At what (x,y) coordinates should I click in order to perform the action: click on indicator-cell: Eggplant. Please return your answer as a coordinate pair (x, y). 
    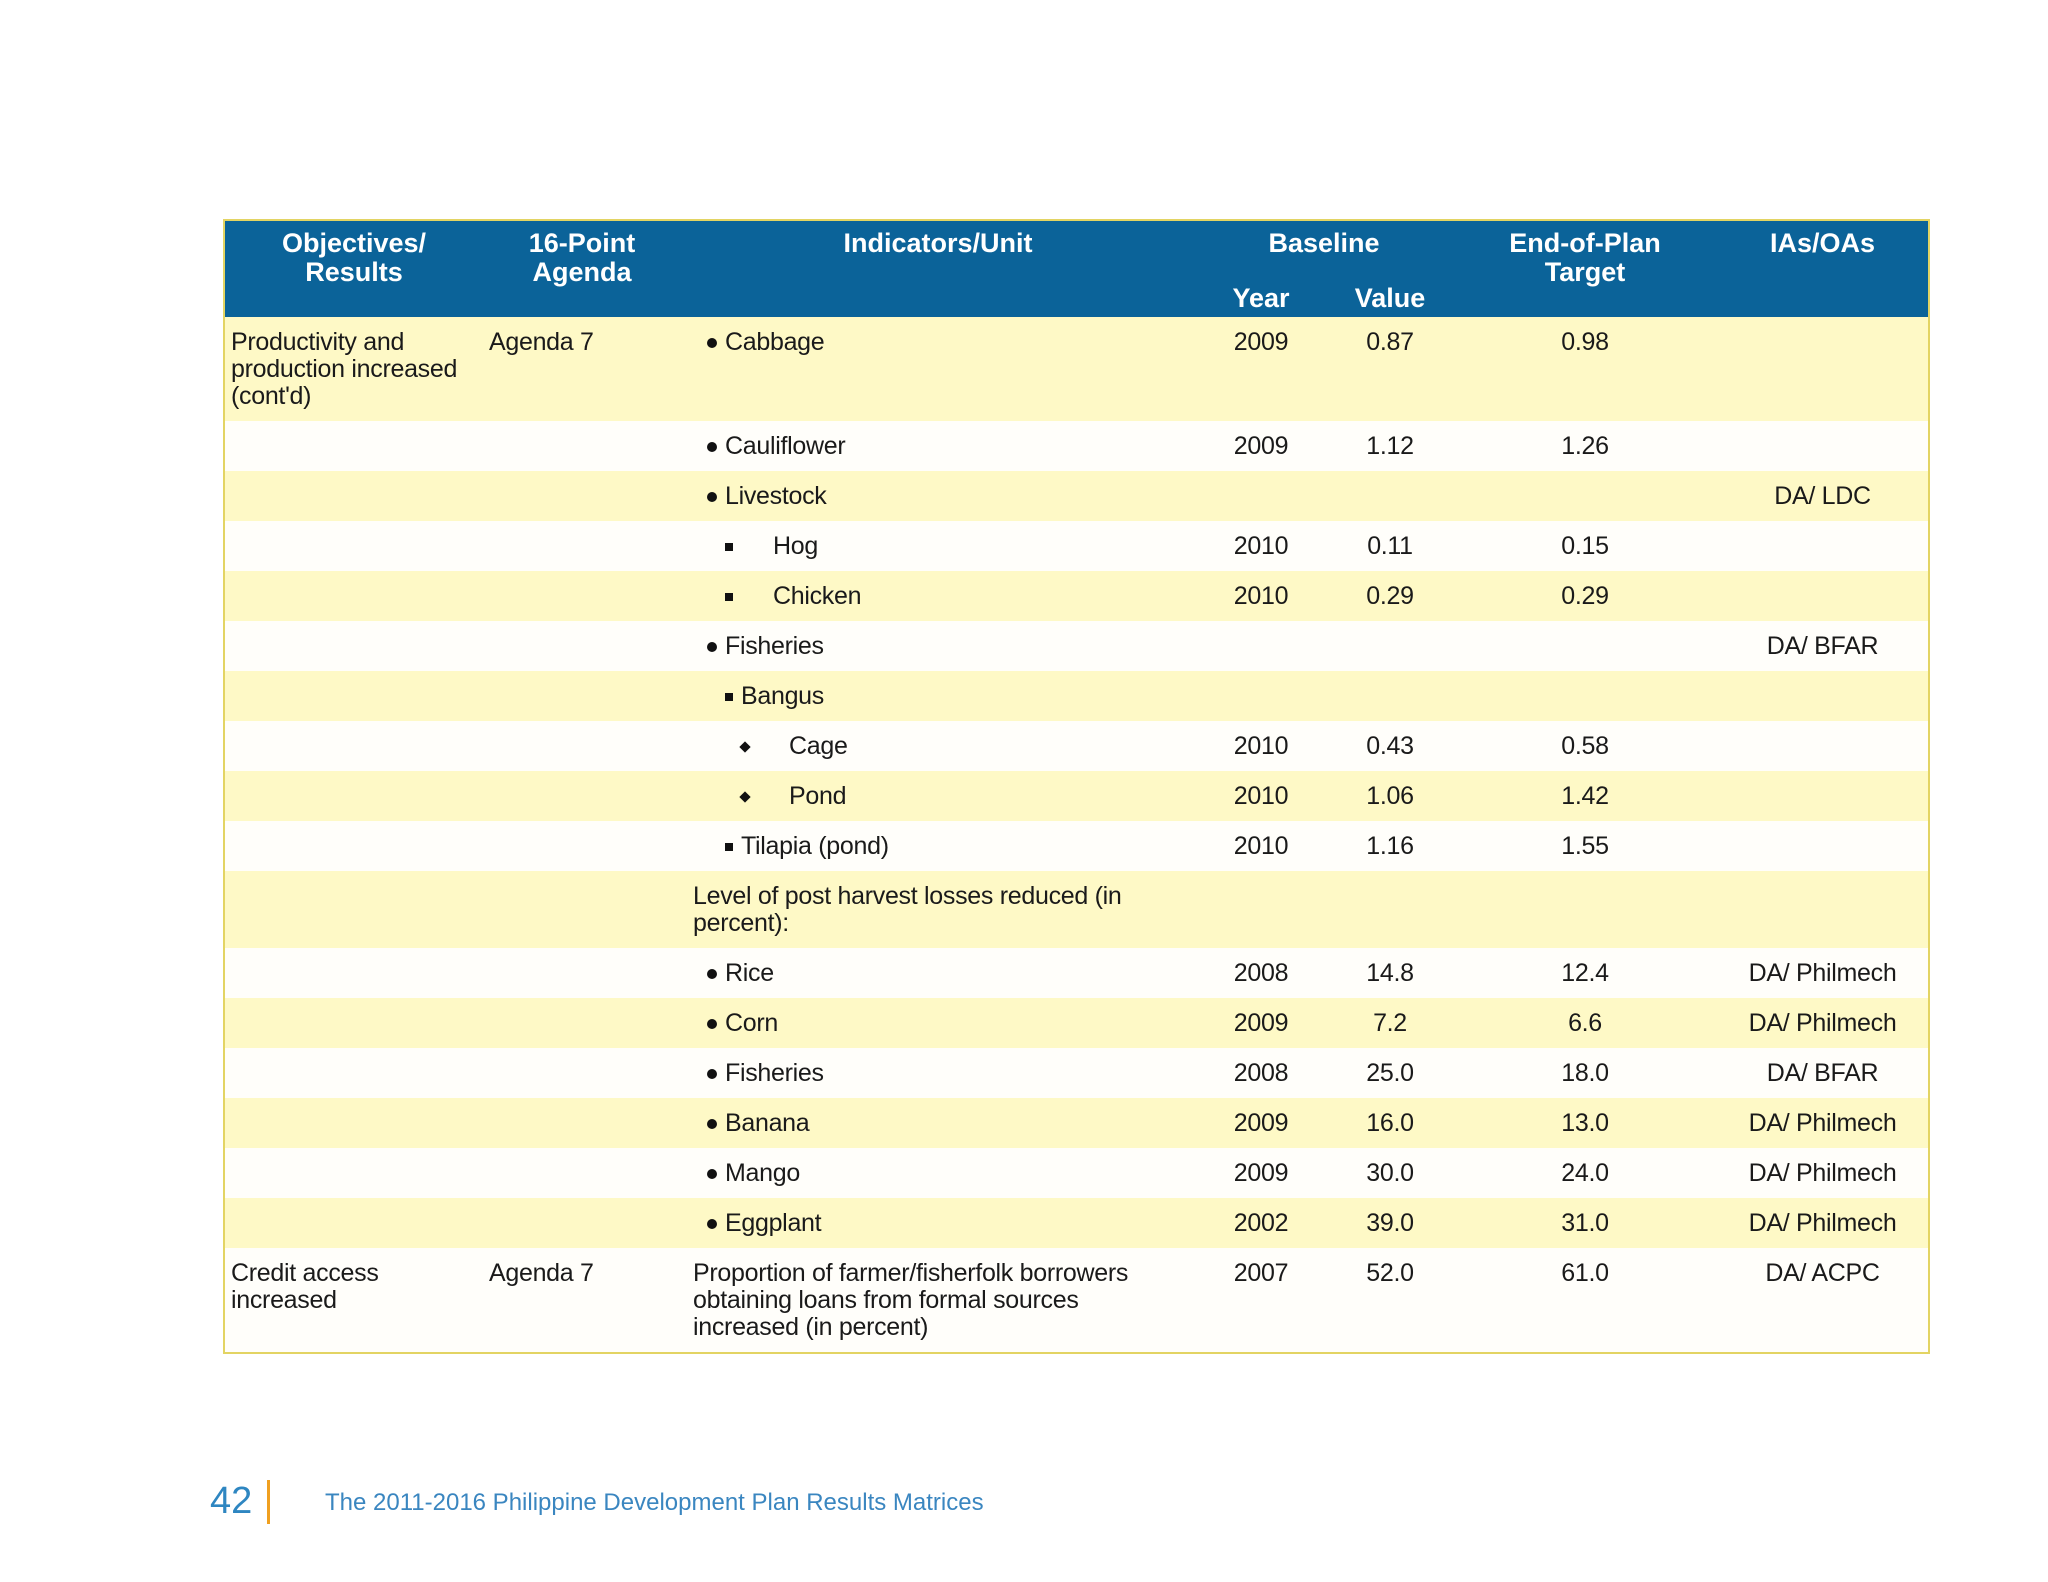
    Looking at the image, I should click on (938, 1223).